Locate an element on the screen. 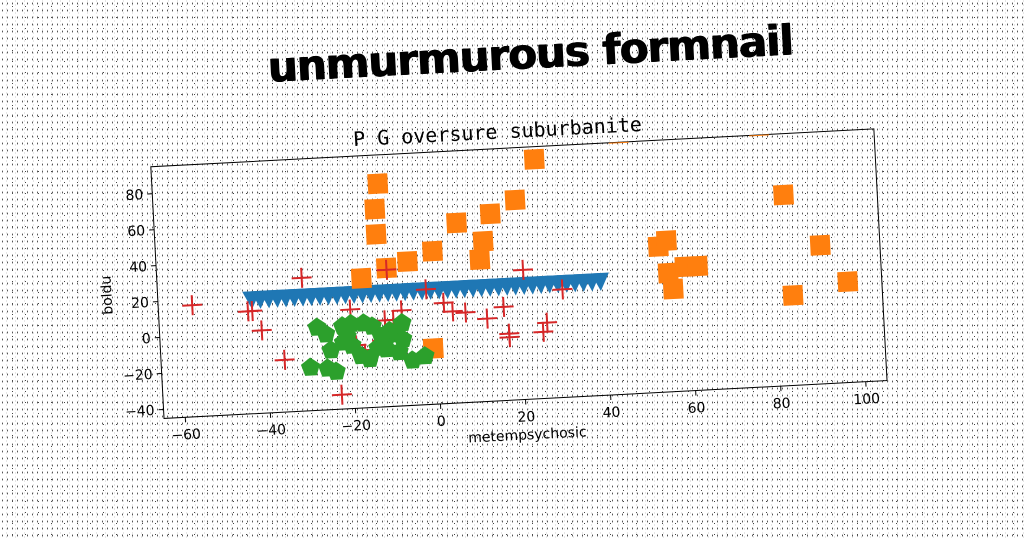  y-tick-label: 20 is located at coordinates (140, 303).